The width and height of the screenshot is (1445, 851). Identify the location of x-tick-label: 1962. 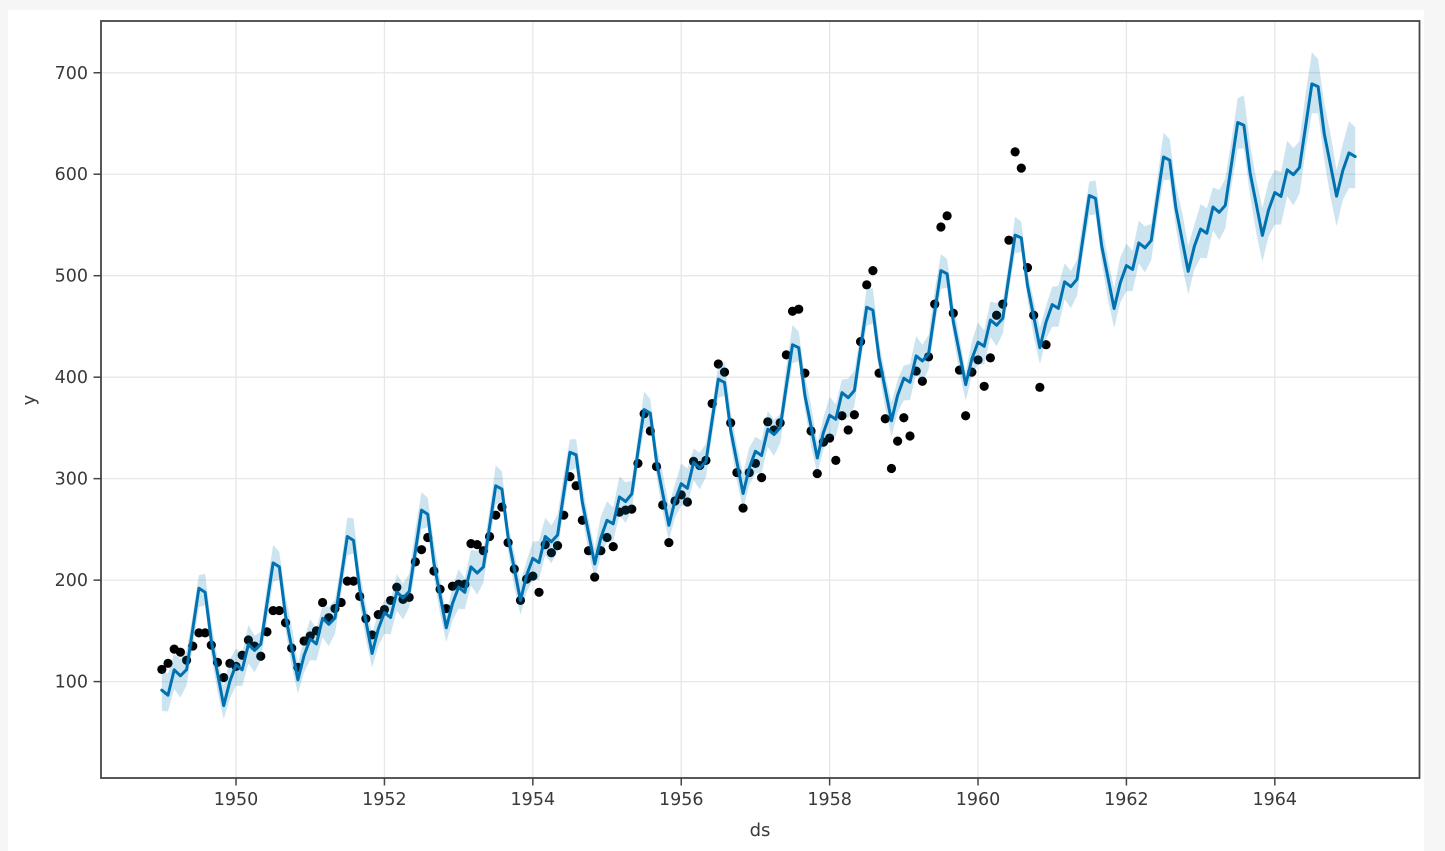
(1126, 800).